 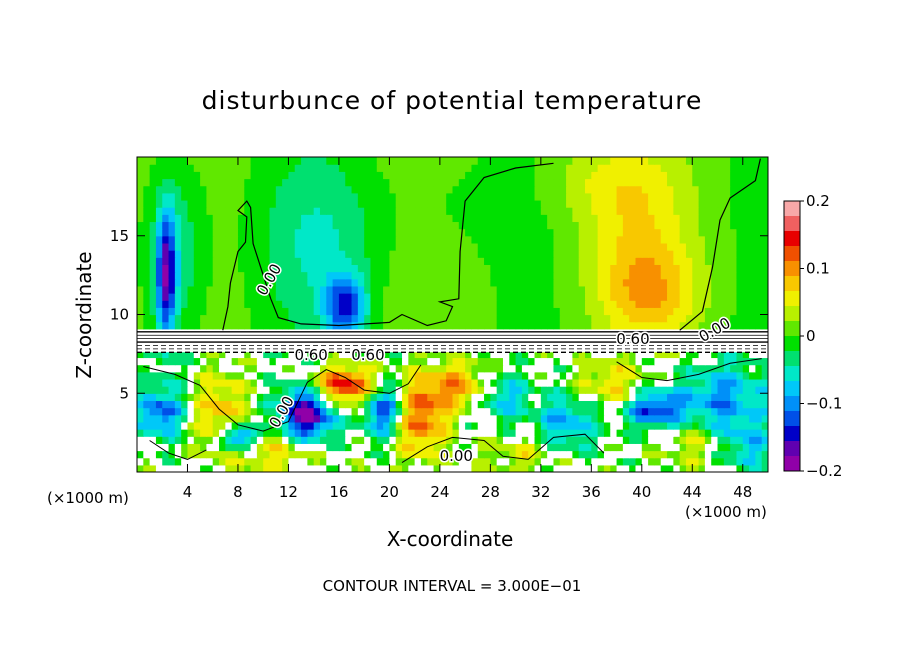 What do you see at coordinates (124, 393) in the screenshot?
I see `y-tick-label: 5` at bounding box center [124, 393].